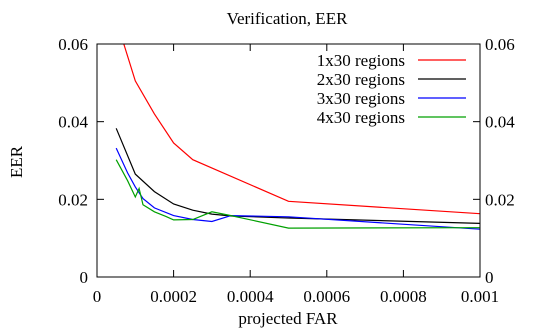  I want to click on x-tick-label: 0.001, so click(480, 296).